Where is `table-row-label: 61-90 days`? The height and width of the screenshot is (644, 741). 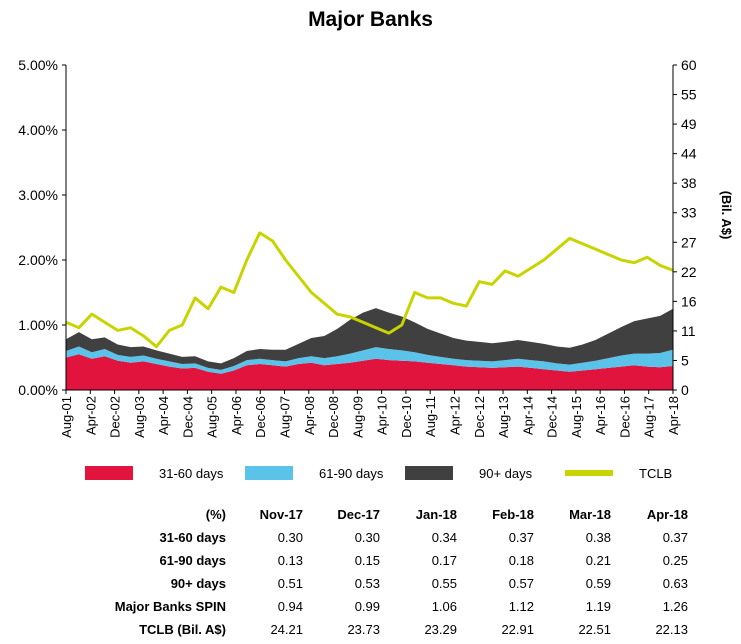 table-row-label: 61-90 days is located at coordinates (193, 560).